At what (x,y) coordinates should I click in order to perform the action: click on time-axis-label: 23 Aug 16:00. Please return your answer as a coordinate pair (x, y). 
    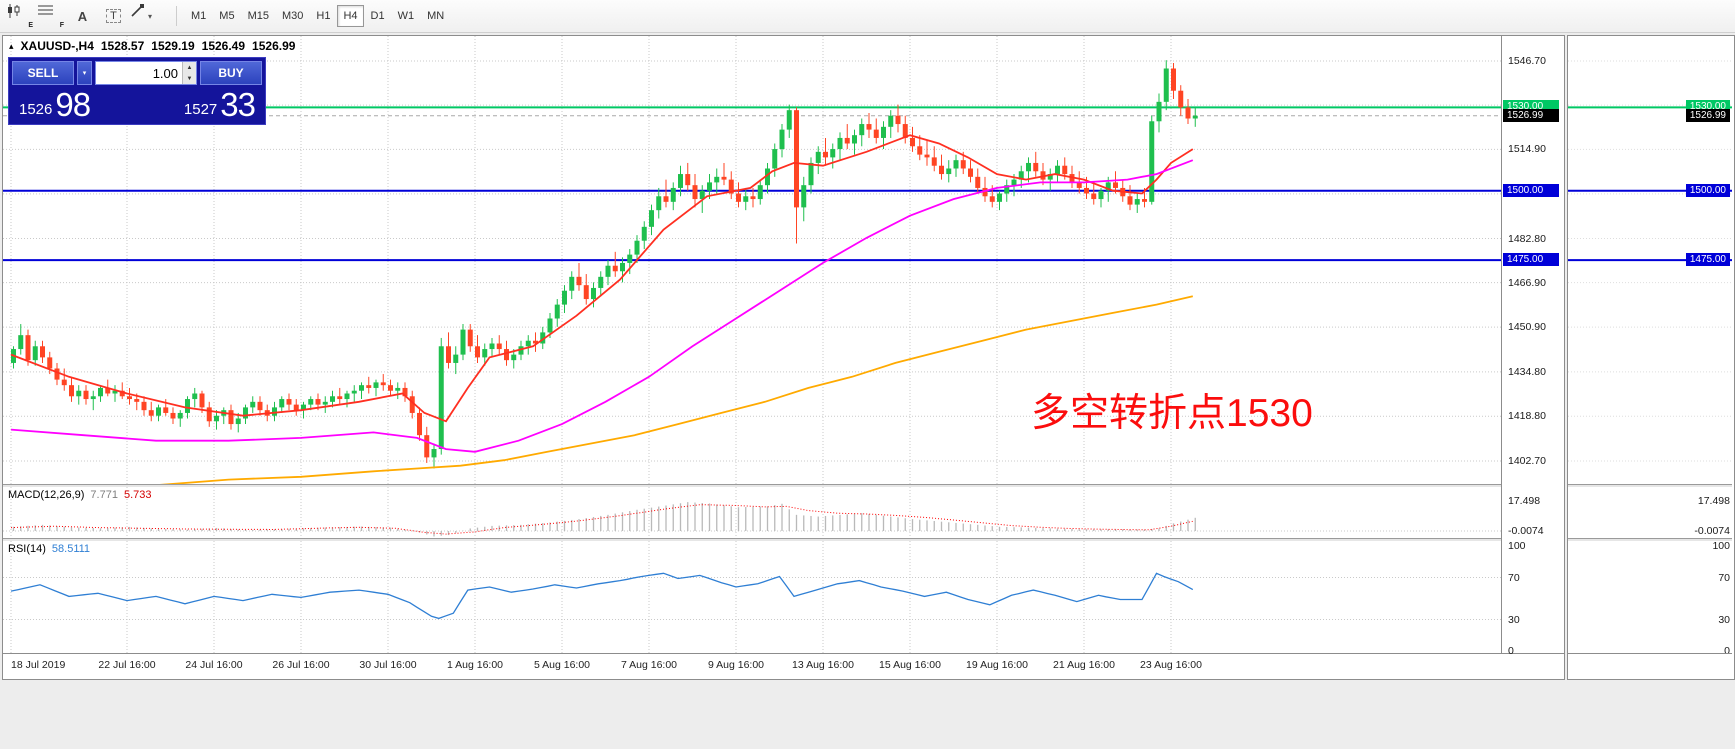
    Looking at the image, I should click on (1171, 665).